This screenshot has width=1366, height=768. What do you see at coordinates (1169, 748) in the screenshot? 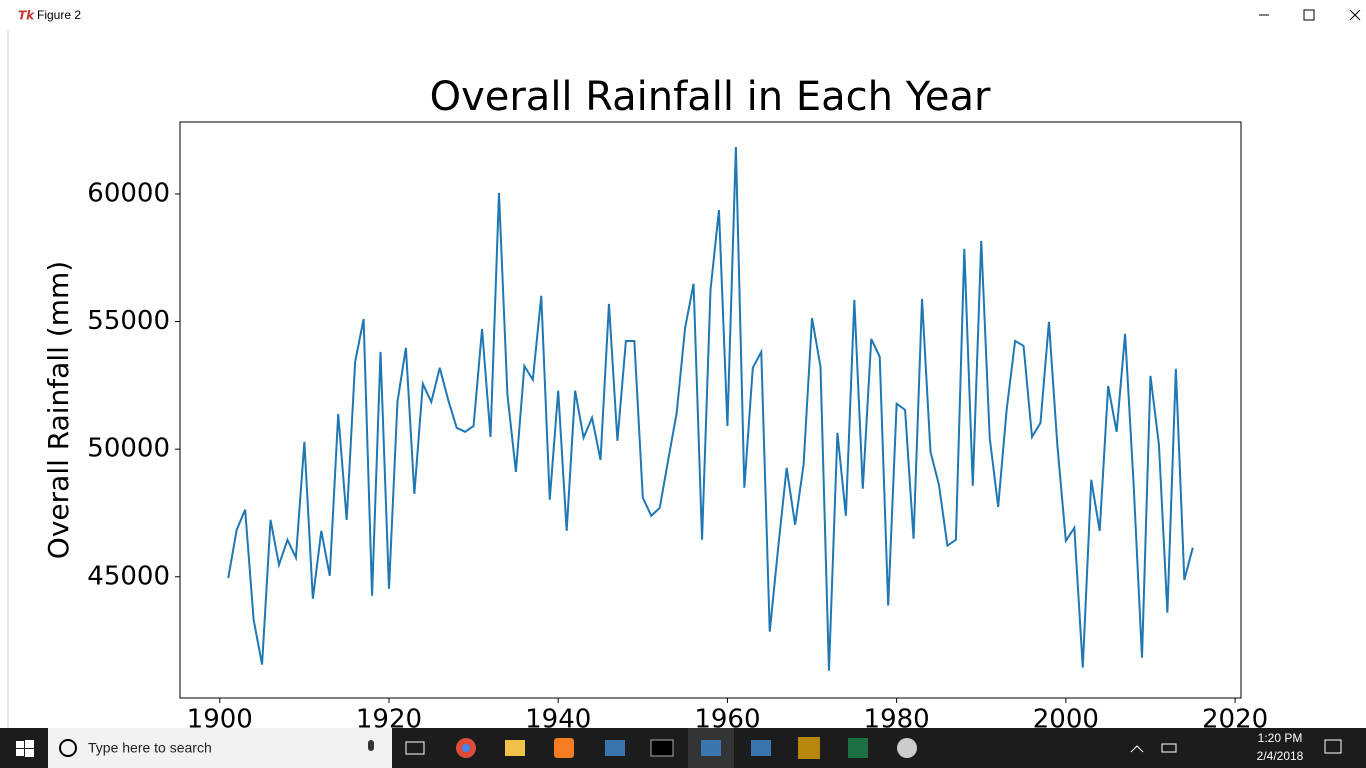
I see `battery-icon` at bounding box center [1169, 748].